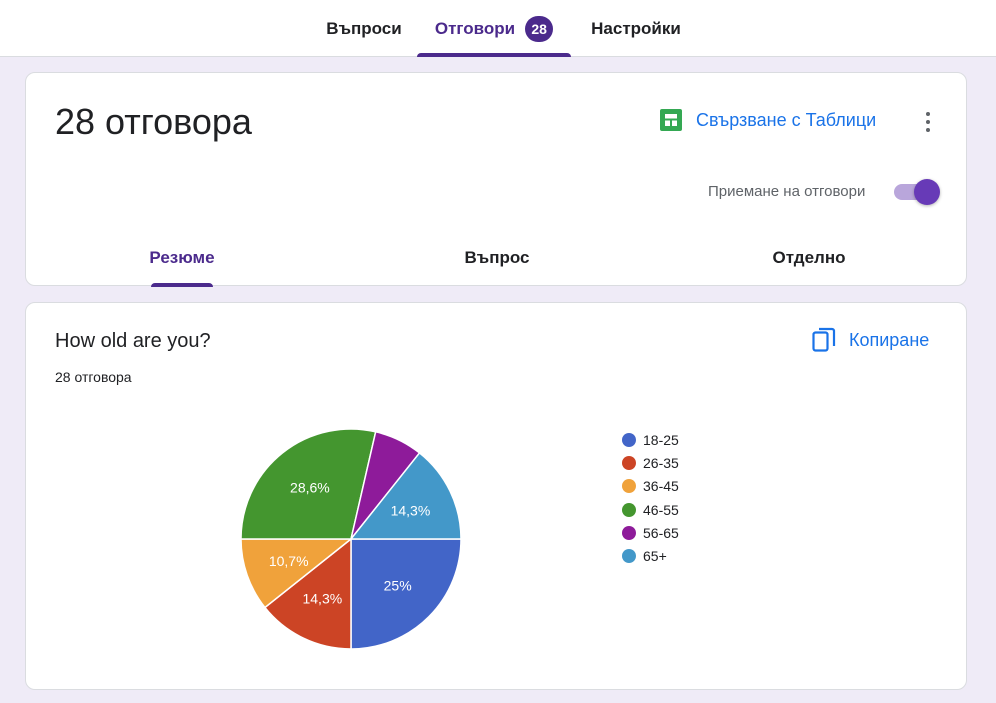  Describe the element at coordinates (310, 487) in the screenshot. I see `pie-label-46-55: 28,6%` at that location.